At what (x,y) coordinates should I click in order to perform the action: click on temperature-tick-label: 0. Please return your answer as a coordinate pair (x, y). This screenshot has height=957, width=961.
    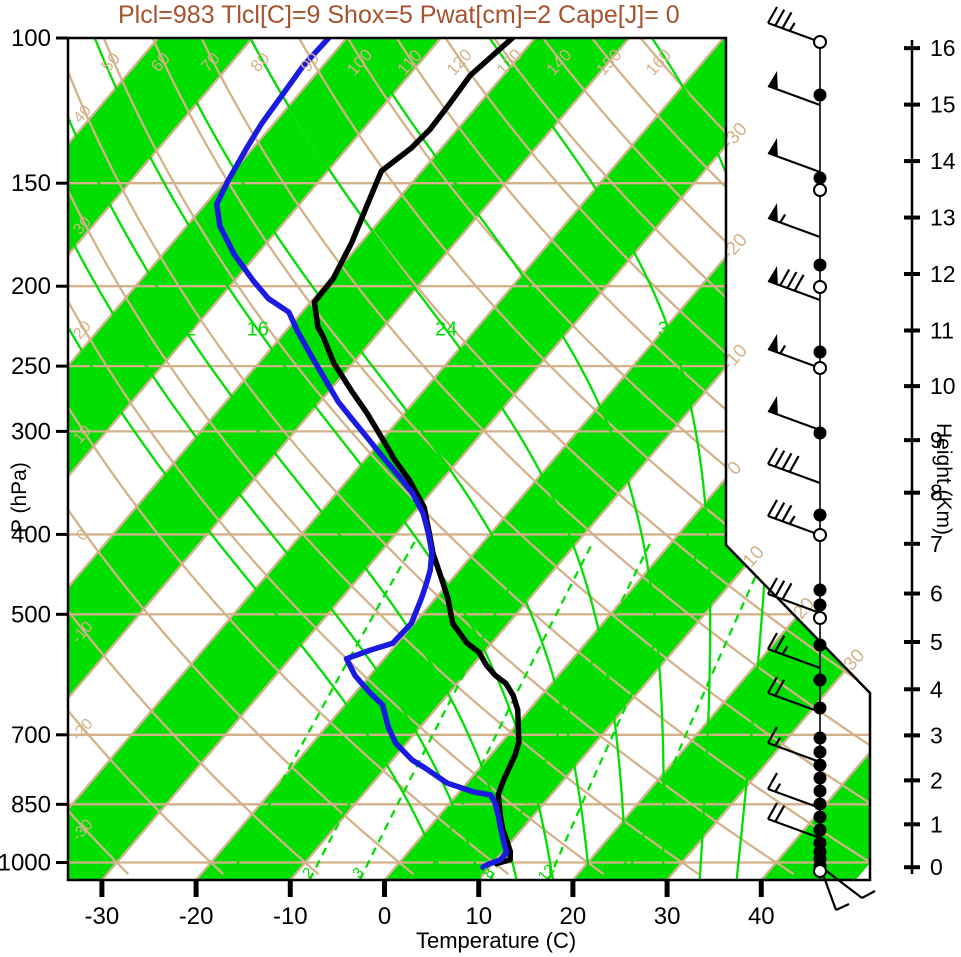
    Looking at the image, I should click on (384, 916).